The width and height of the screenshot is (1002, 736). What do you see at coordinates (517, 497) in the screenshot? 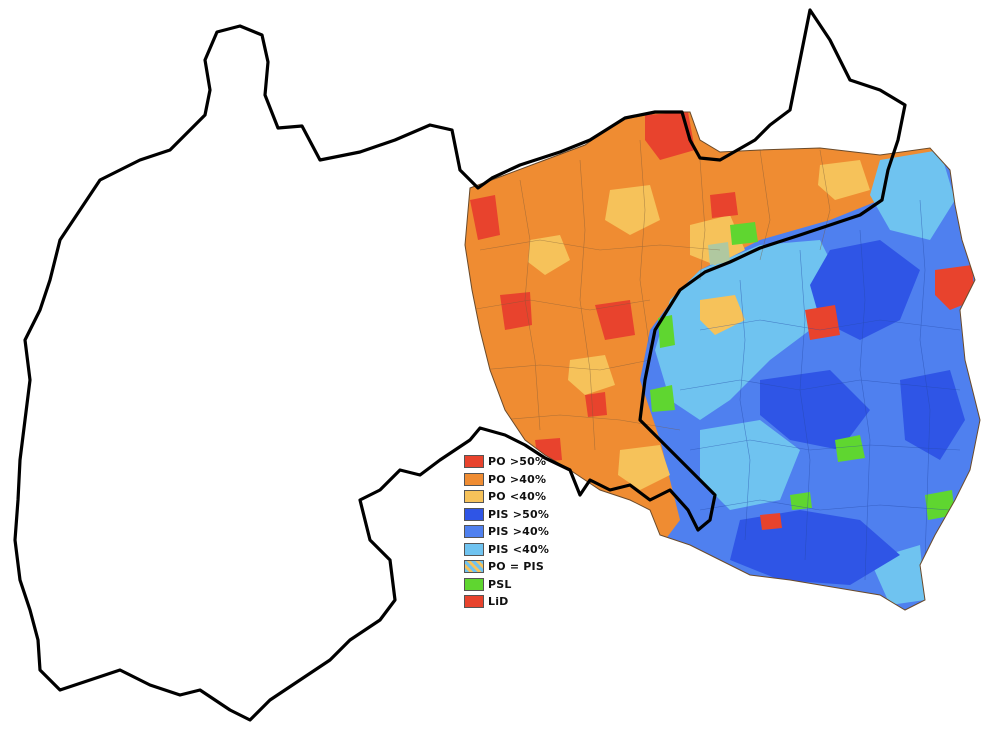
I see `legend-label: PO <40%` at bounding box center [517, 497].